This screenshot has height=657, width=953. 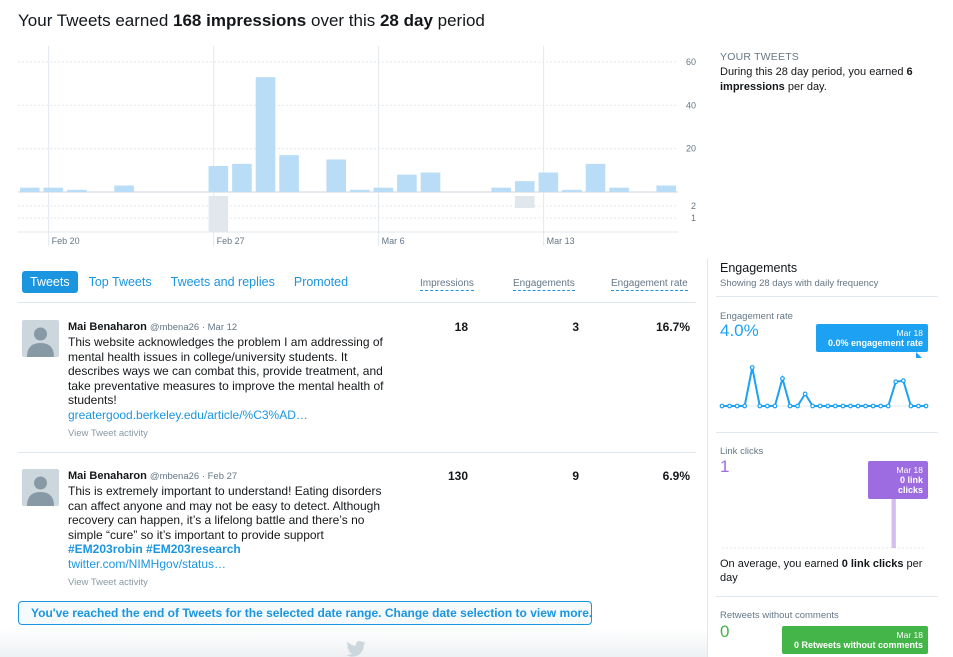 I want to click on link-clicks-tooltip: Mar 18 0 link clicks, so click(x=898, y=480).